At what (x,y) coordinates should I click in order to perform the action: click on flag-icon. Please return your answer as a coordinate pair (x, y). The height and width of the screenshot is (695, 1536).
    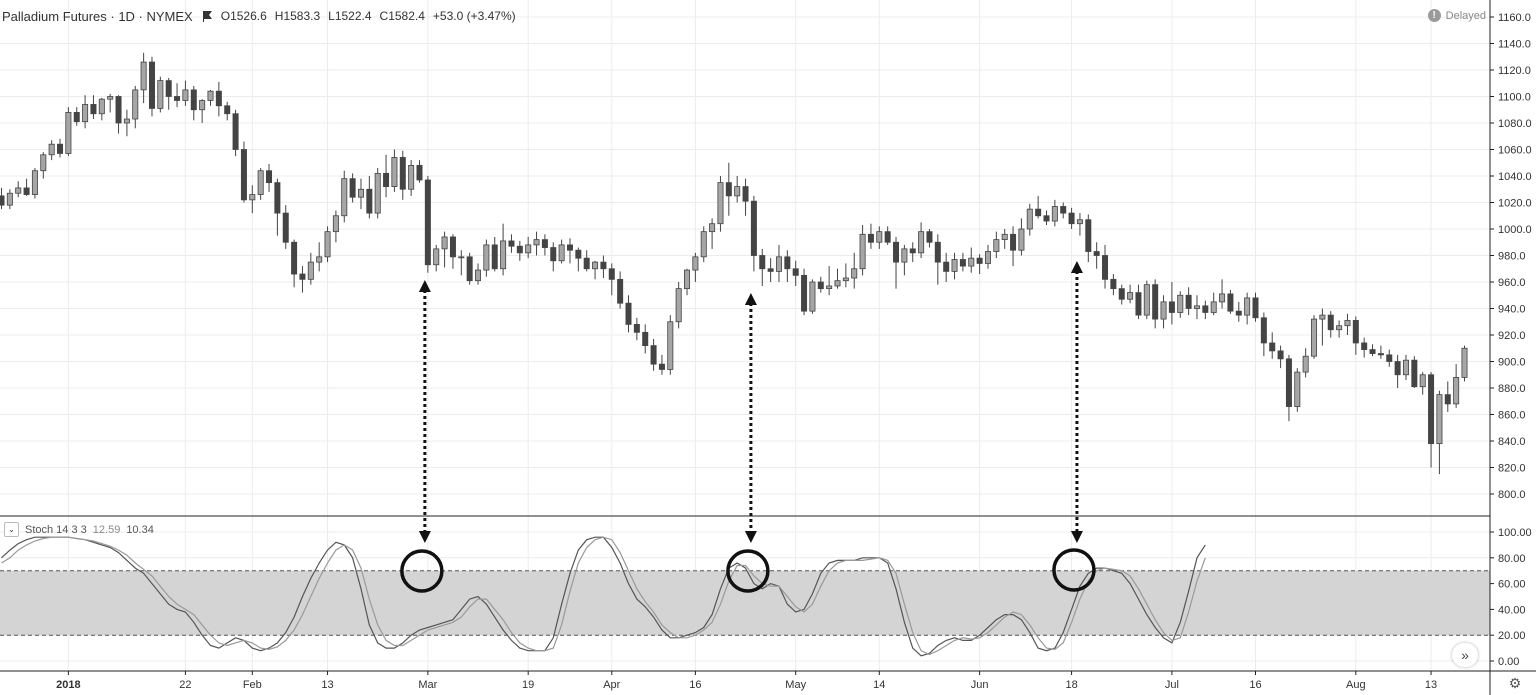
    Looking at the image, I should click on (207, 16).